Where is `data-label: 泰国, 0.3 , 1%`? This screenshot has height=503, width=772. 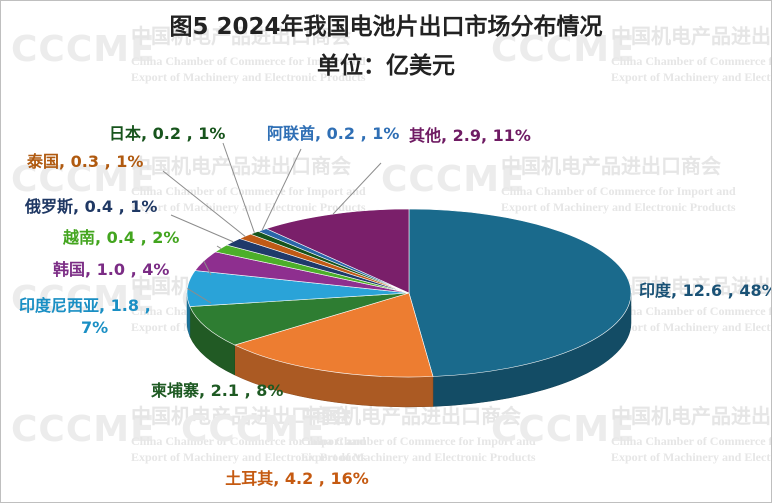 data-label: 泰国, 0.3 , 1% is located at coordinates (84, 161).